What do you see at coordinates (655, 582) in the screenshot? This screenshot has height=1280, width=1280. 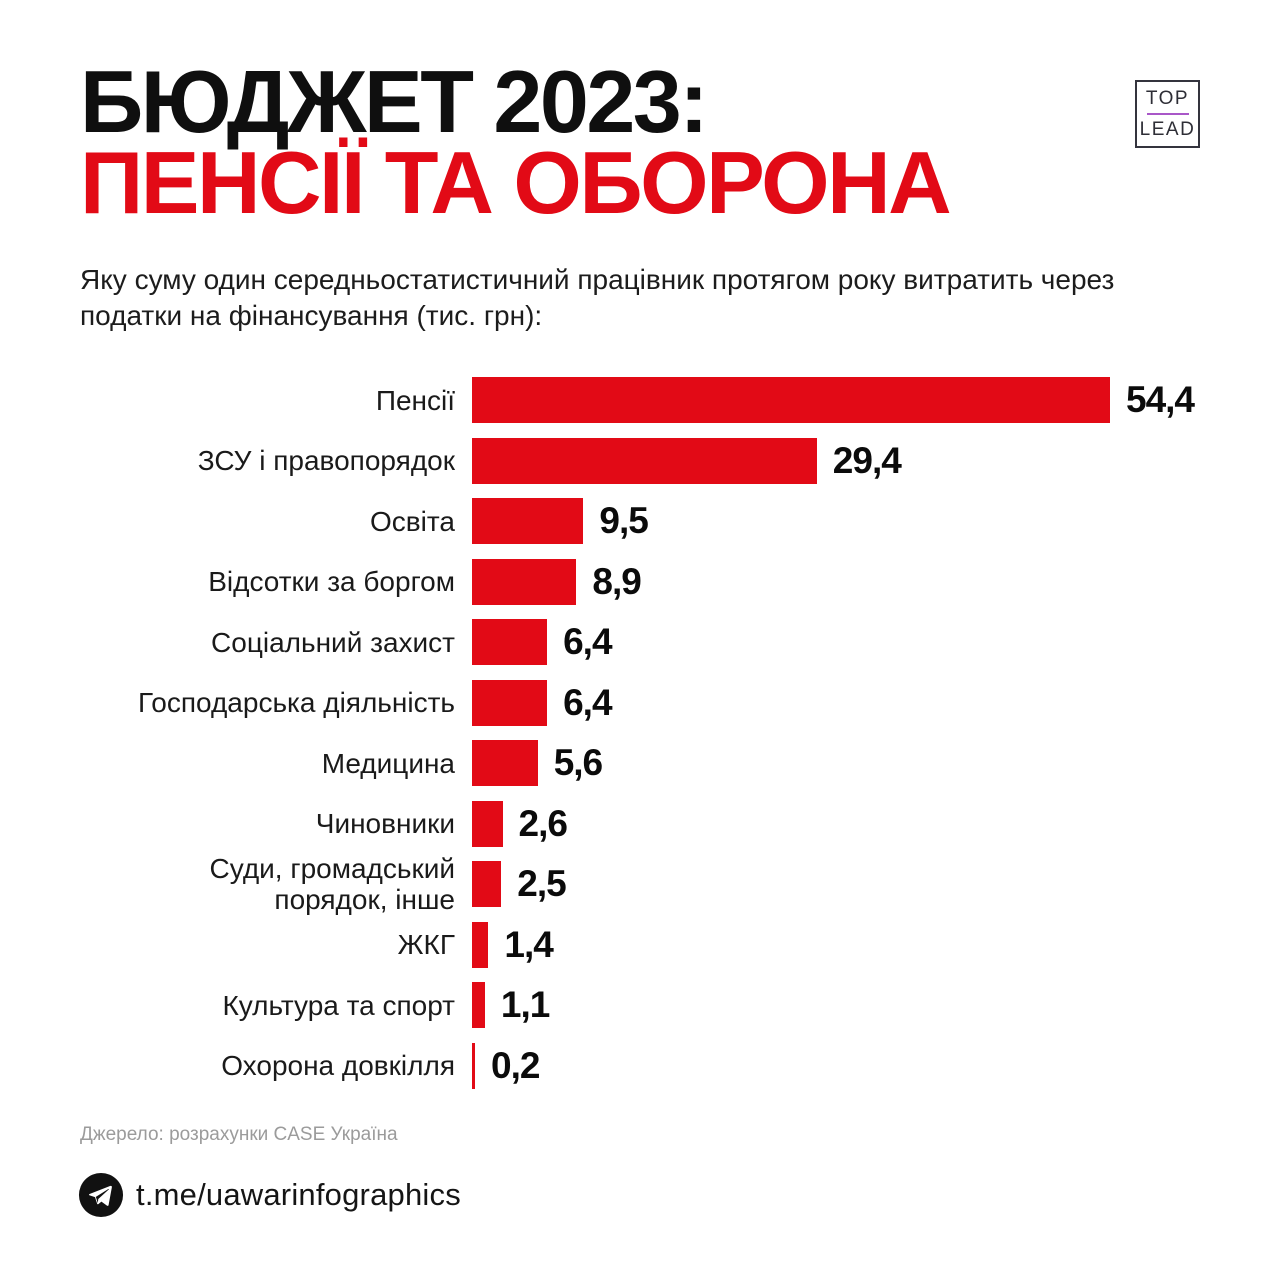 I see `chart-row: Відсотки за боргом 8,9` at bounding box center [655, 582].